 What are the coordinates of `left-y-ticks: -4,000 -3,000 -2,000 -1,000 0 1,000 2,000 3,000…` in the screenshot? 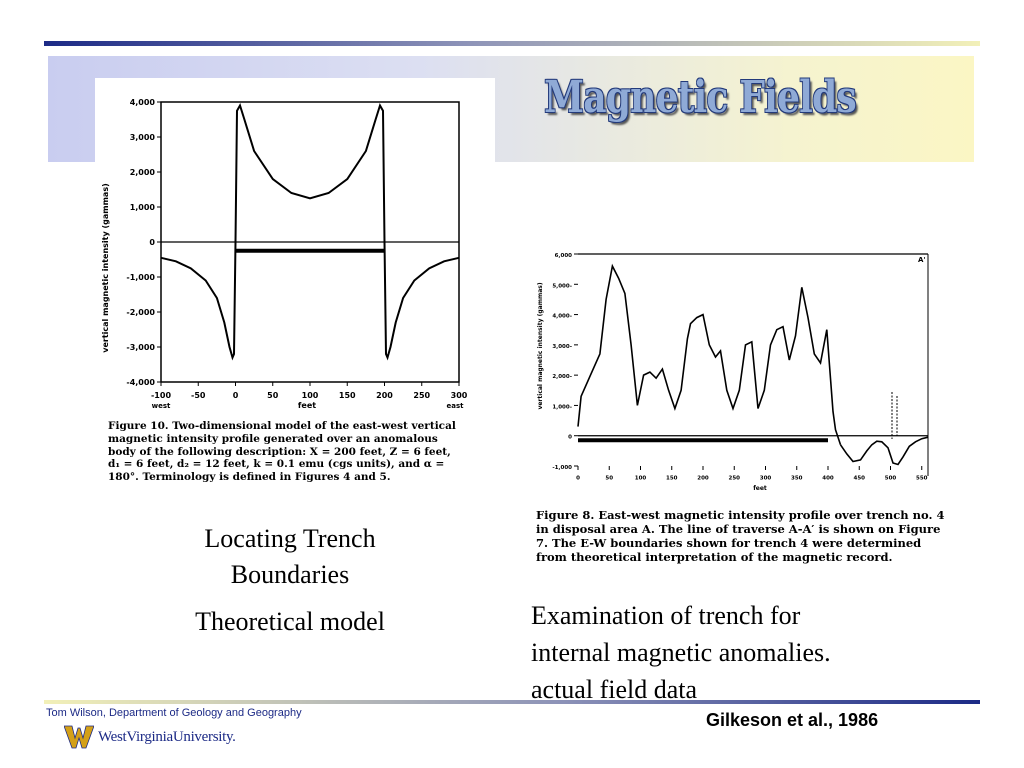 It's located at (143, 242).